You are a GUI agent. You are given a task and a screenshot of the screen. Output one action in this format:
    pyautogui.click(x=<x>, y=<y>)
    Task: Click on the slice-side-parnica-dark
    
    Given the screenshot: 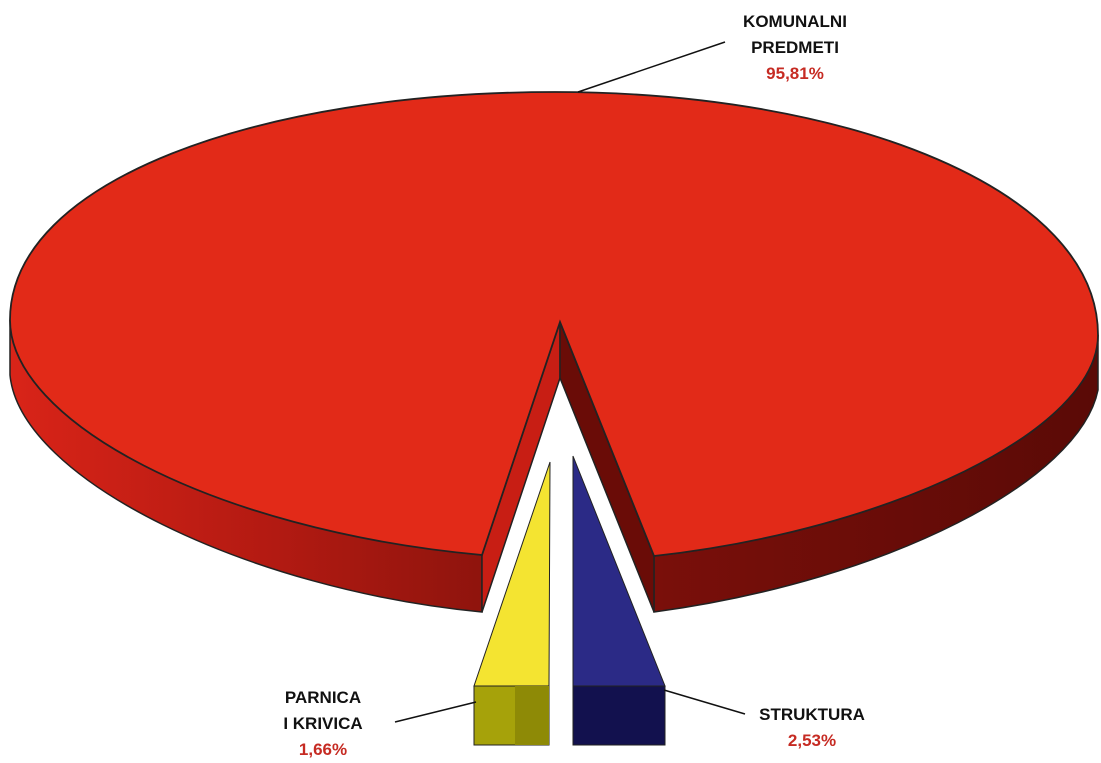 What is the action you would take?
    pyautogui.click(x=532, y=715)
    